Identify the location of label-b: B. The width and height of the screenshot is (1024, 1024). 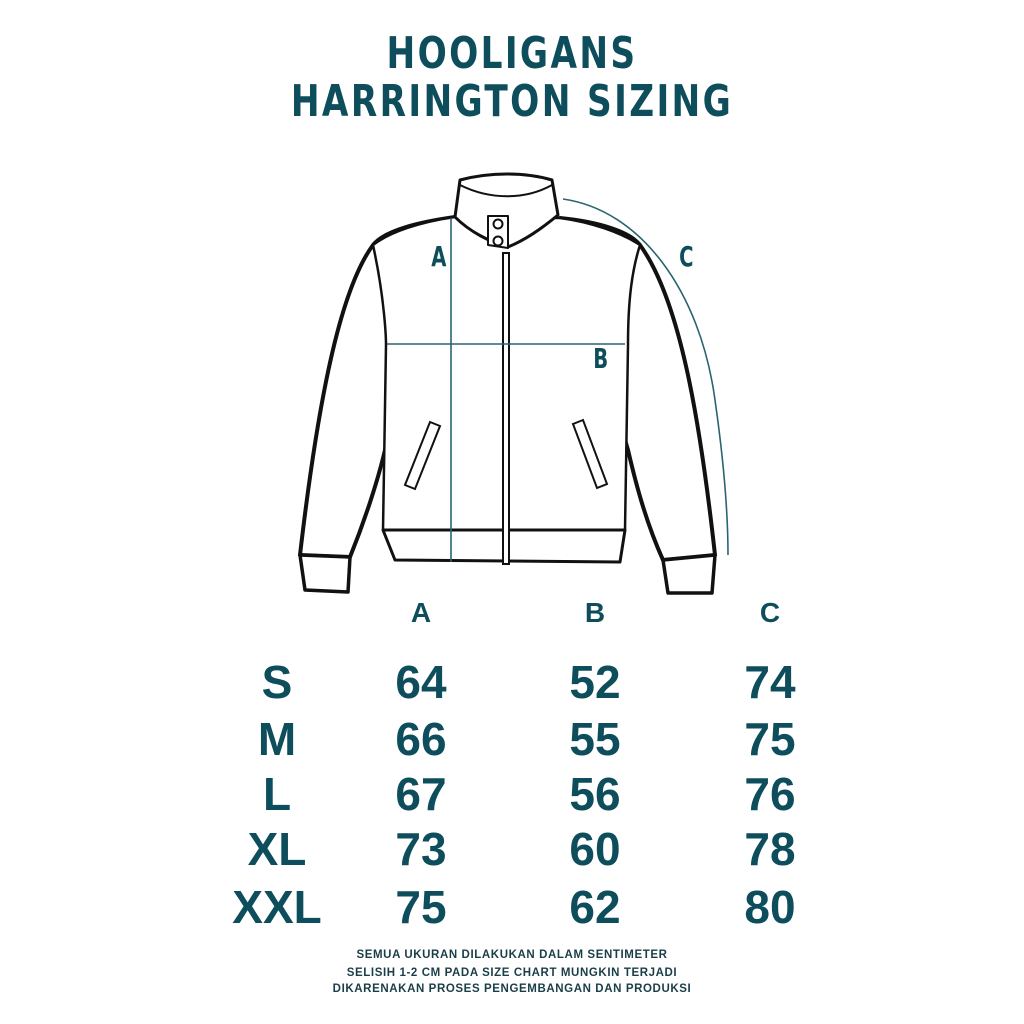
(601, 358).